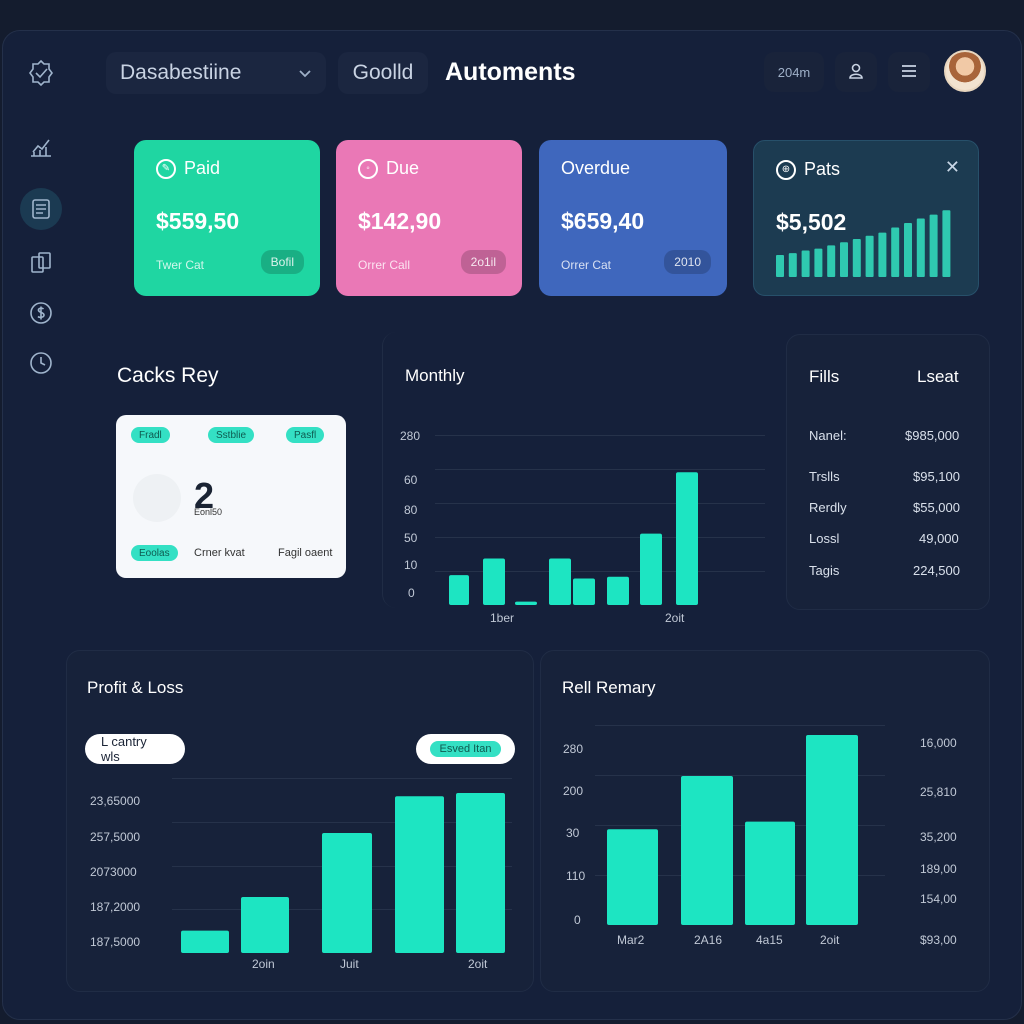  Describe the element at coordinates (824, 476) in the screenshot. I see `fill-row-label: Trslls` at that location.